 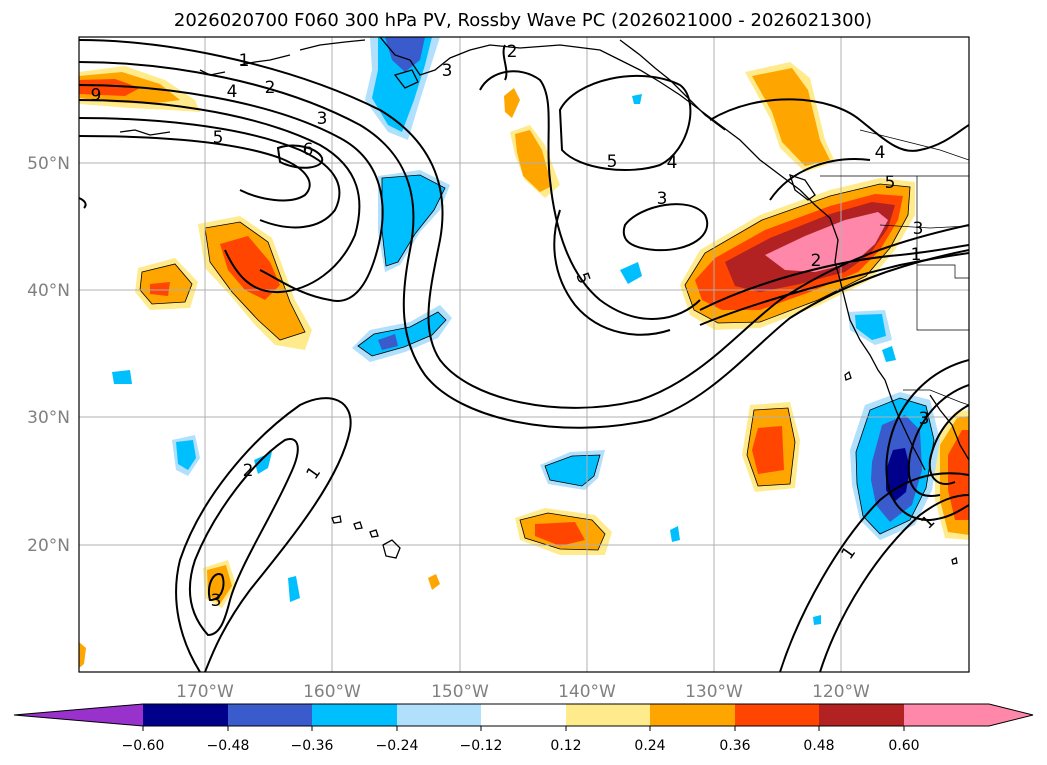 I want to click on neg-anomaly-136w-56n, so click(x=637, y=99).